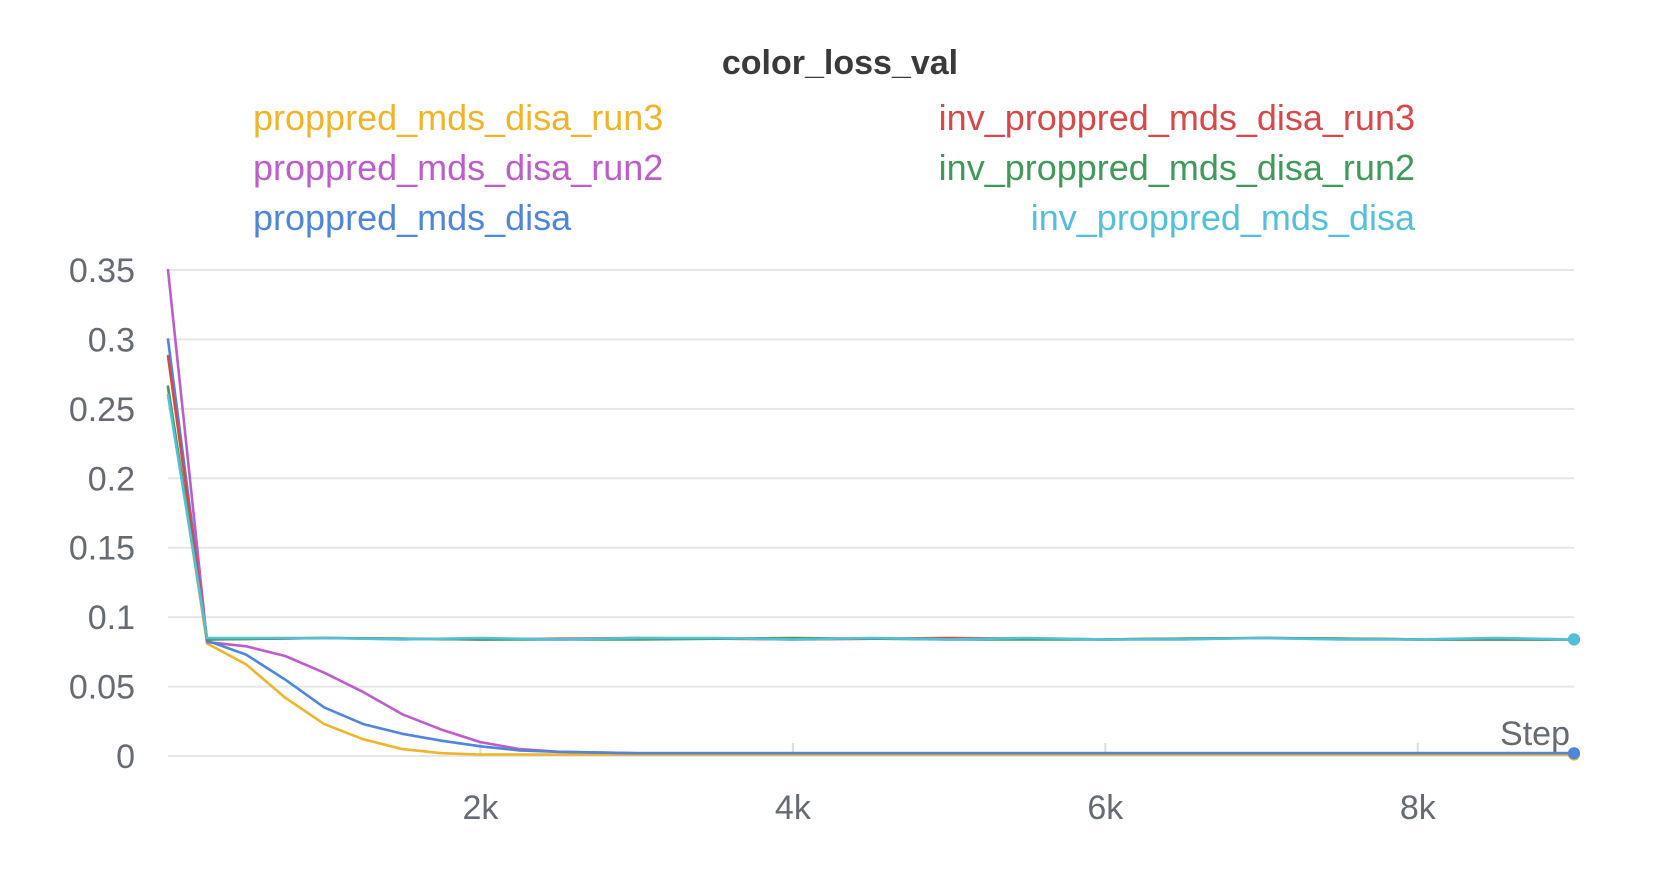 Image resolution: width=1661 pixels, height=874 pixels. I want to click on y-tick-label: 0, so click(125, 757).